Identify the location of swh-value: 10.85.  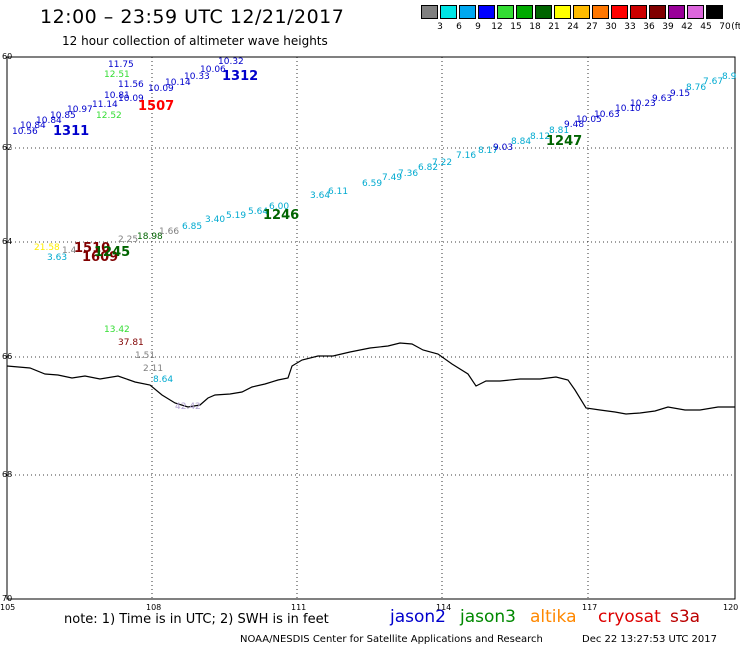
(63, 116).